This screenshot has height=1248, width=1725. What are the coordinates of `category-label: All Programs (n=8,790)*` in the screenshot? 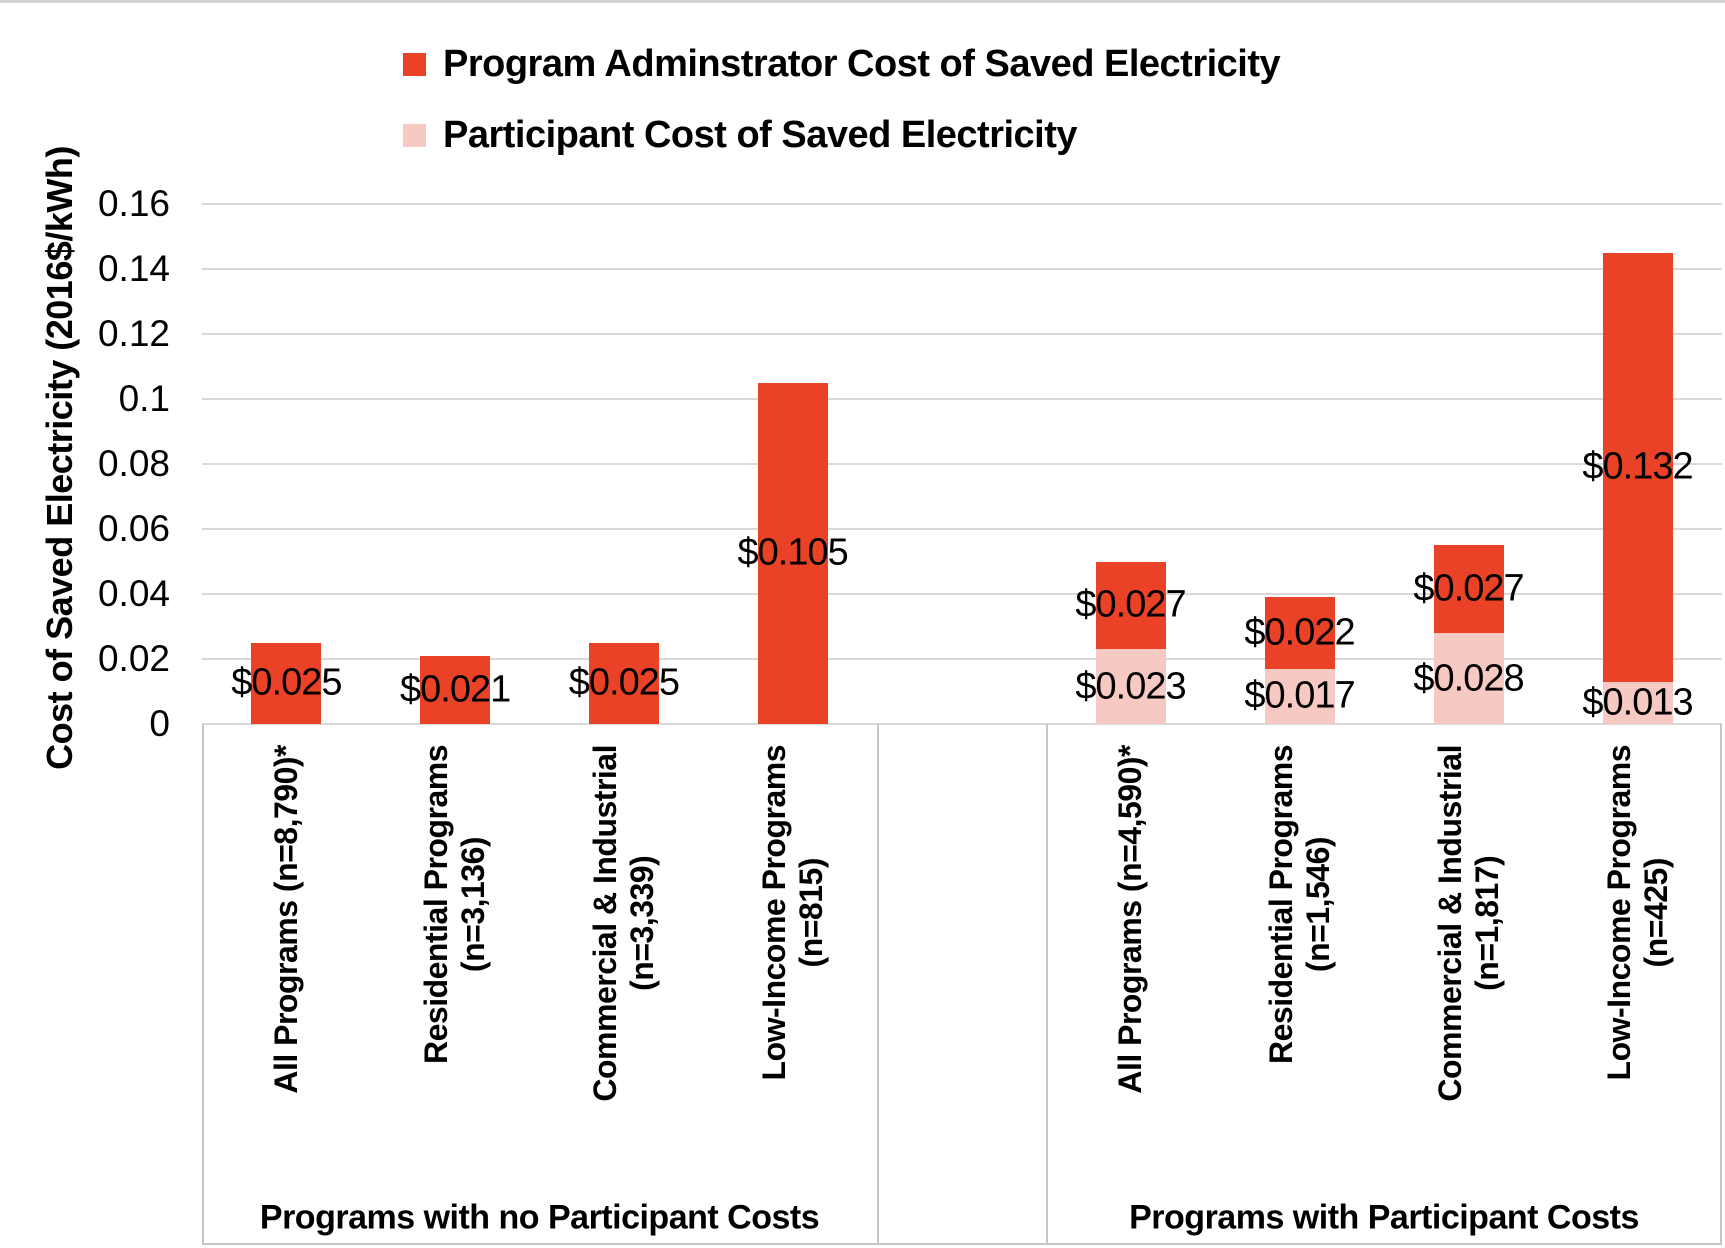 It's located at (285, 919).